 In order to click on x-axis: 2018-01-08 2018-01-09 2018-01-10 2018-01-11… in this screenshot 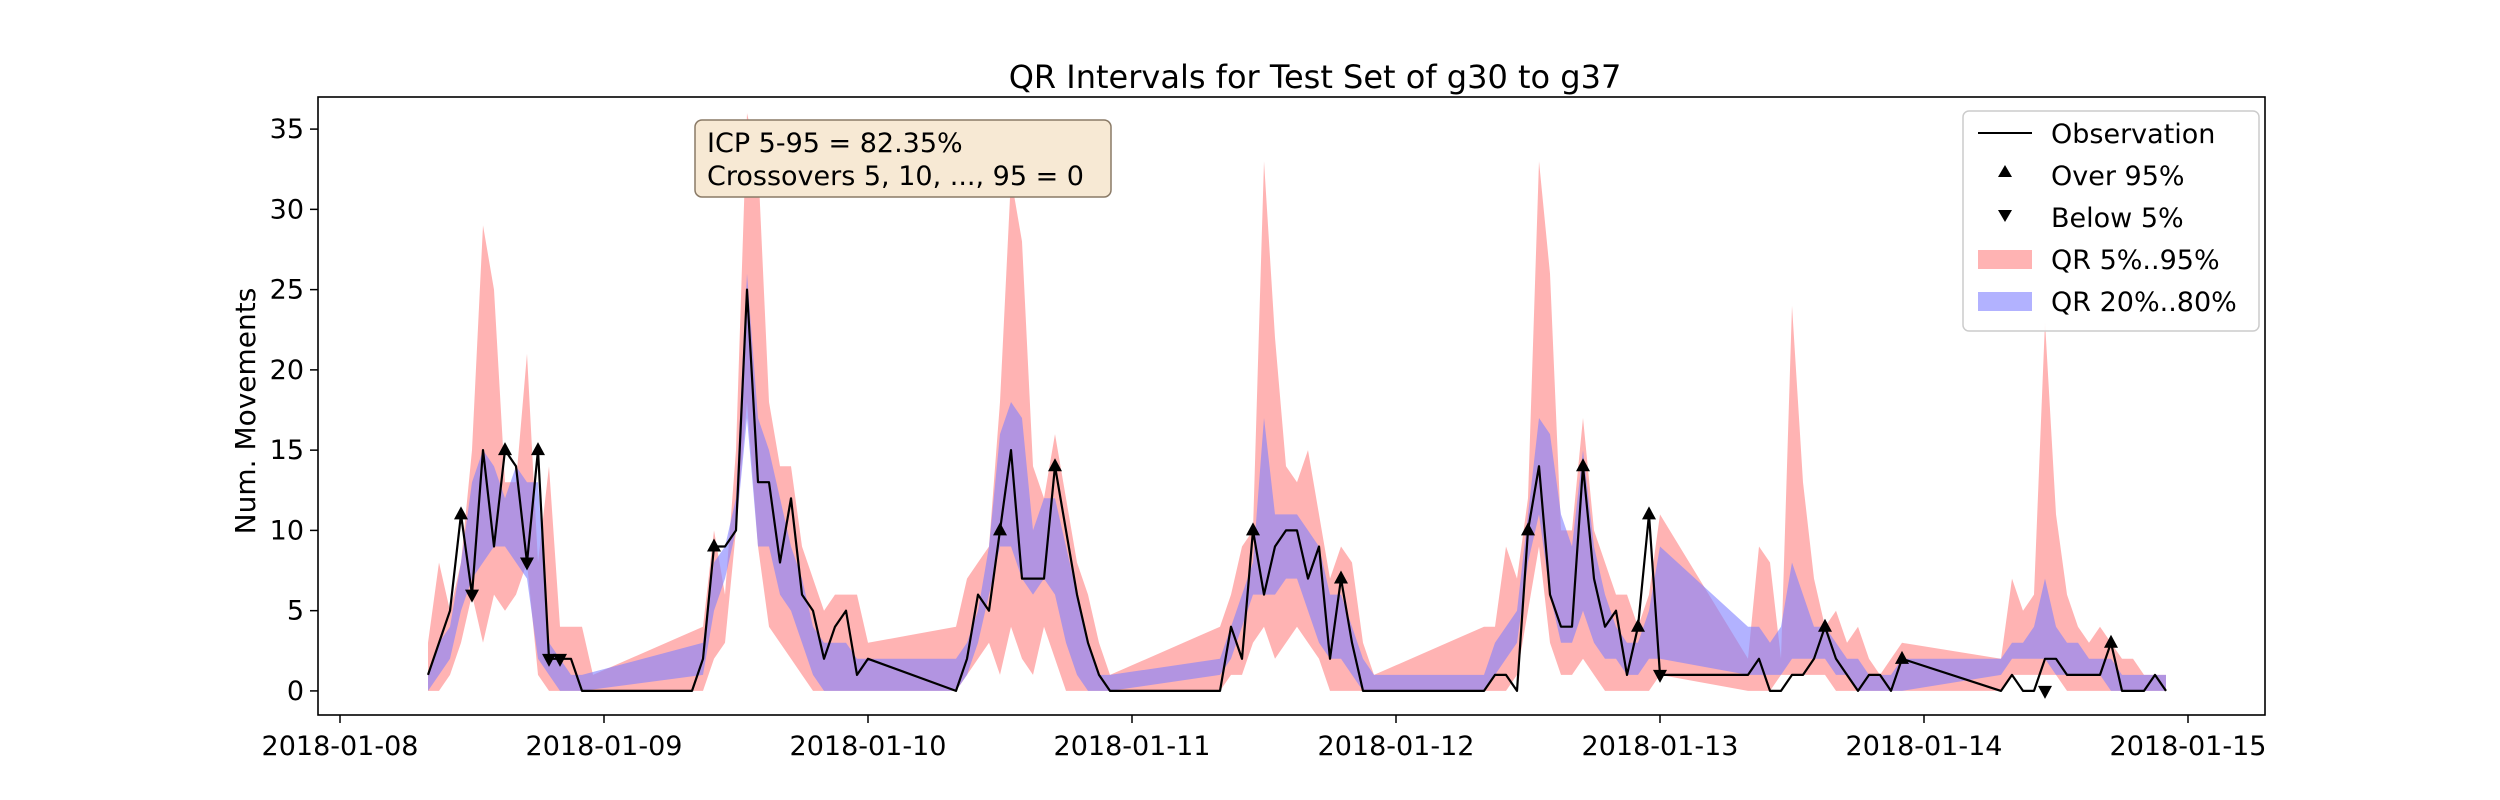, I will do `click(1264, 738)`.